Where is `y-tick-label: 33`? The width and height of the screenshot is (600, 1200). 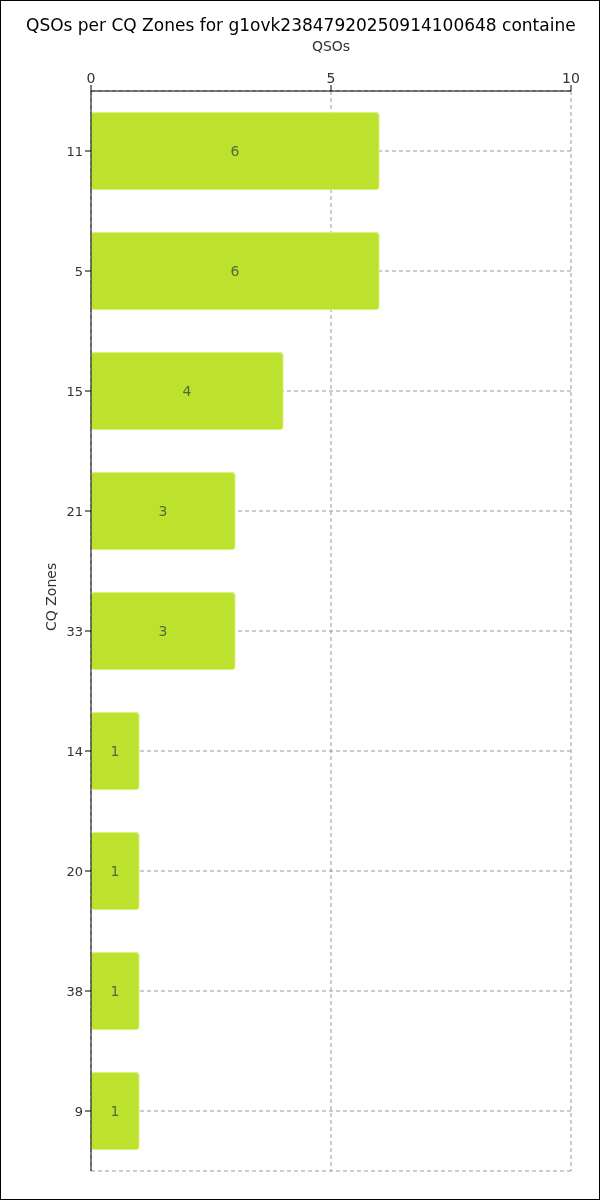 y-tick-label: 33 is located at coordinates (74, 631).